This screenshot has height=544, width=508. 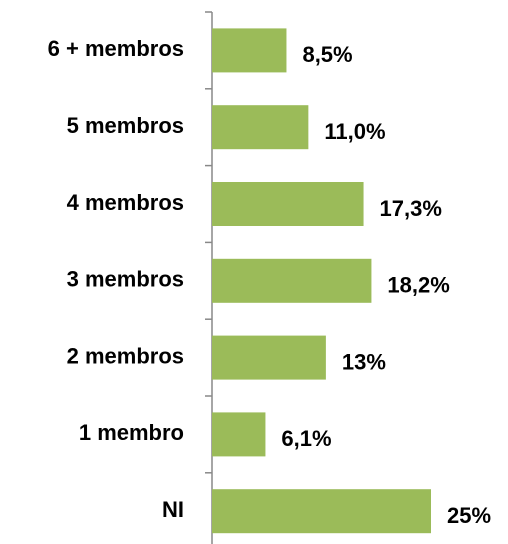 What do you see at coordinates (411, 208) in the screenshot?
I see `value-label: 17,3%` at bounding box center [411, 208].